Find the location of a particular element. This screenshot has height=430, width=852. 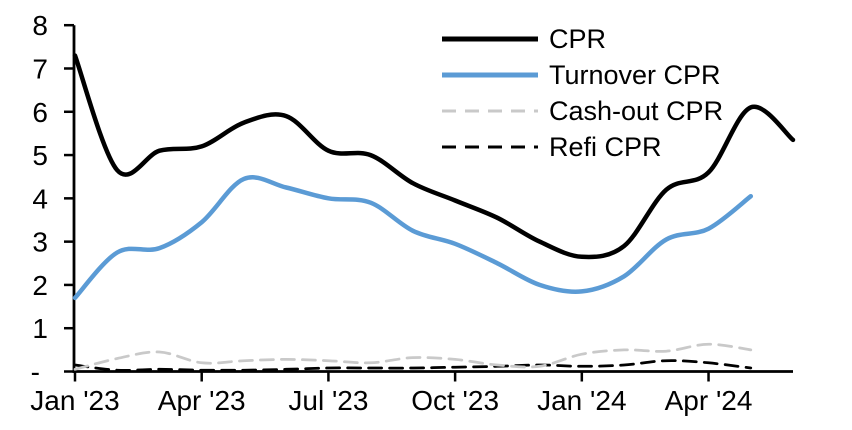

legend-item-turnover-cpr: Turnover CPR is located at coordinates (582, 75).